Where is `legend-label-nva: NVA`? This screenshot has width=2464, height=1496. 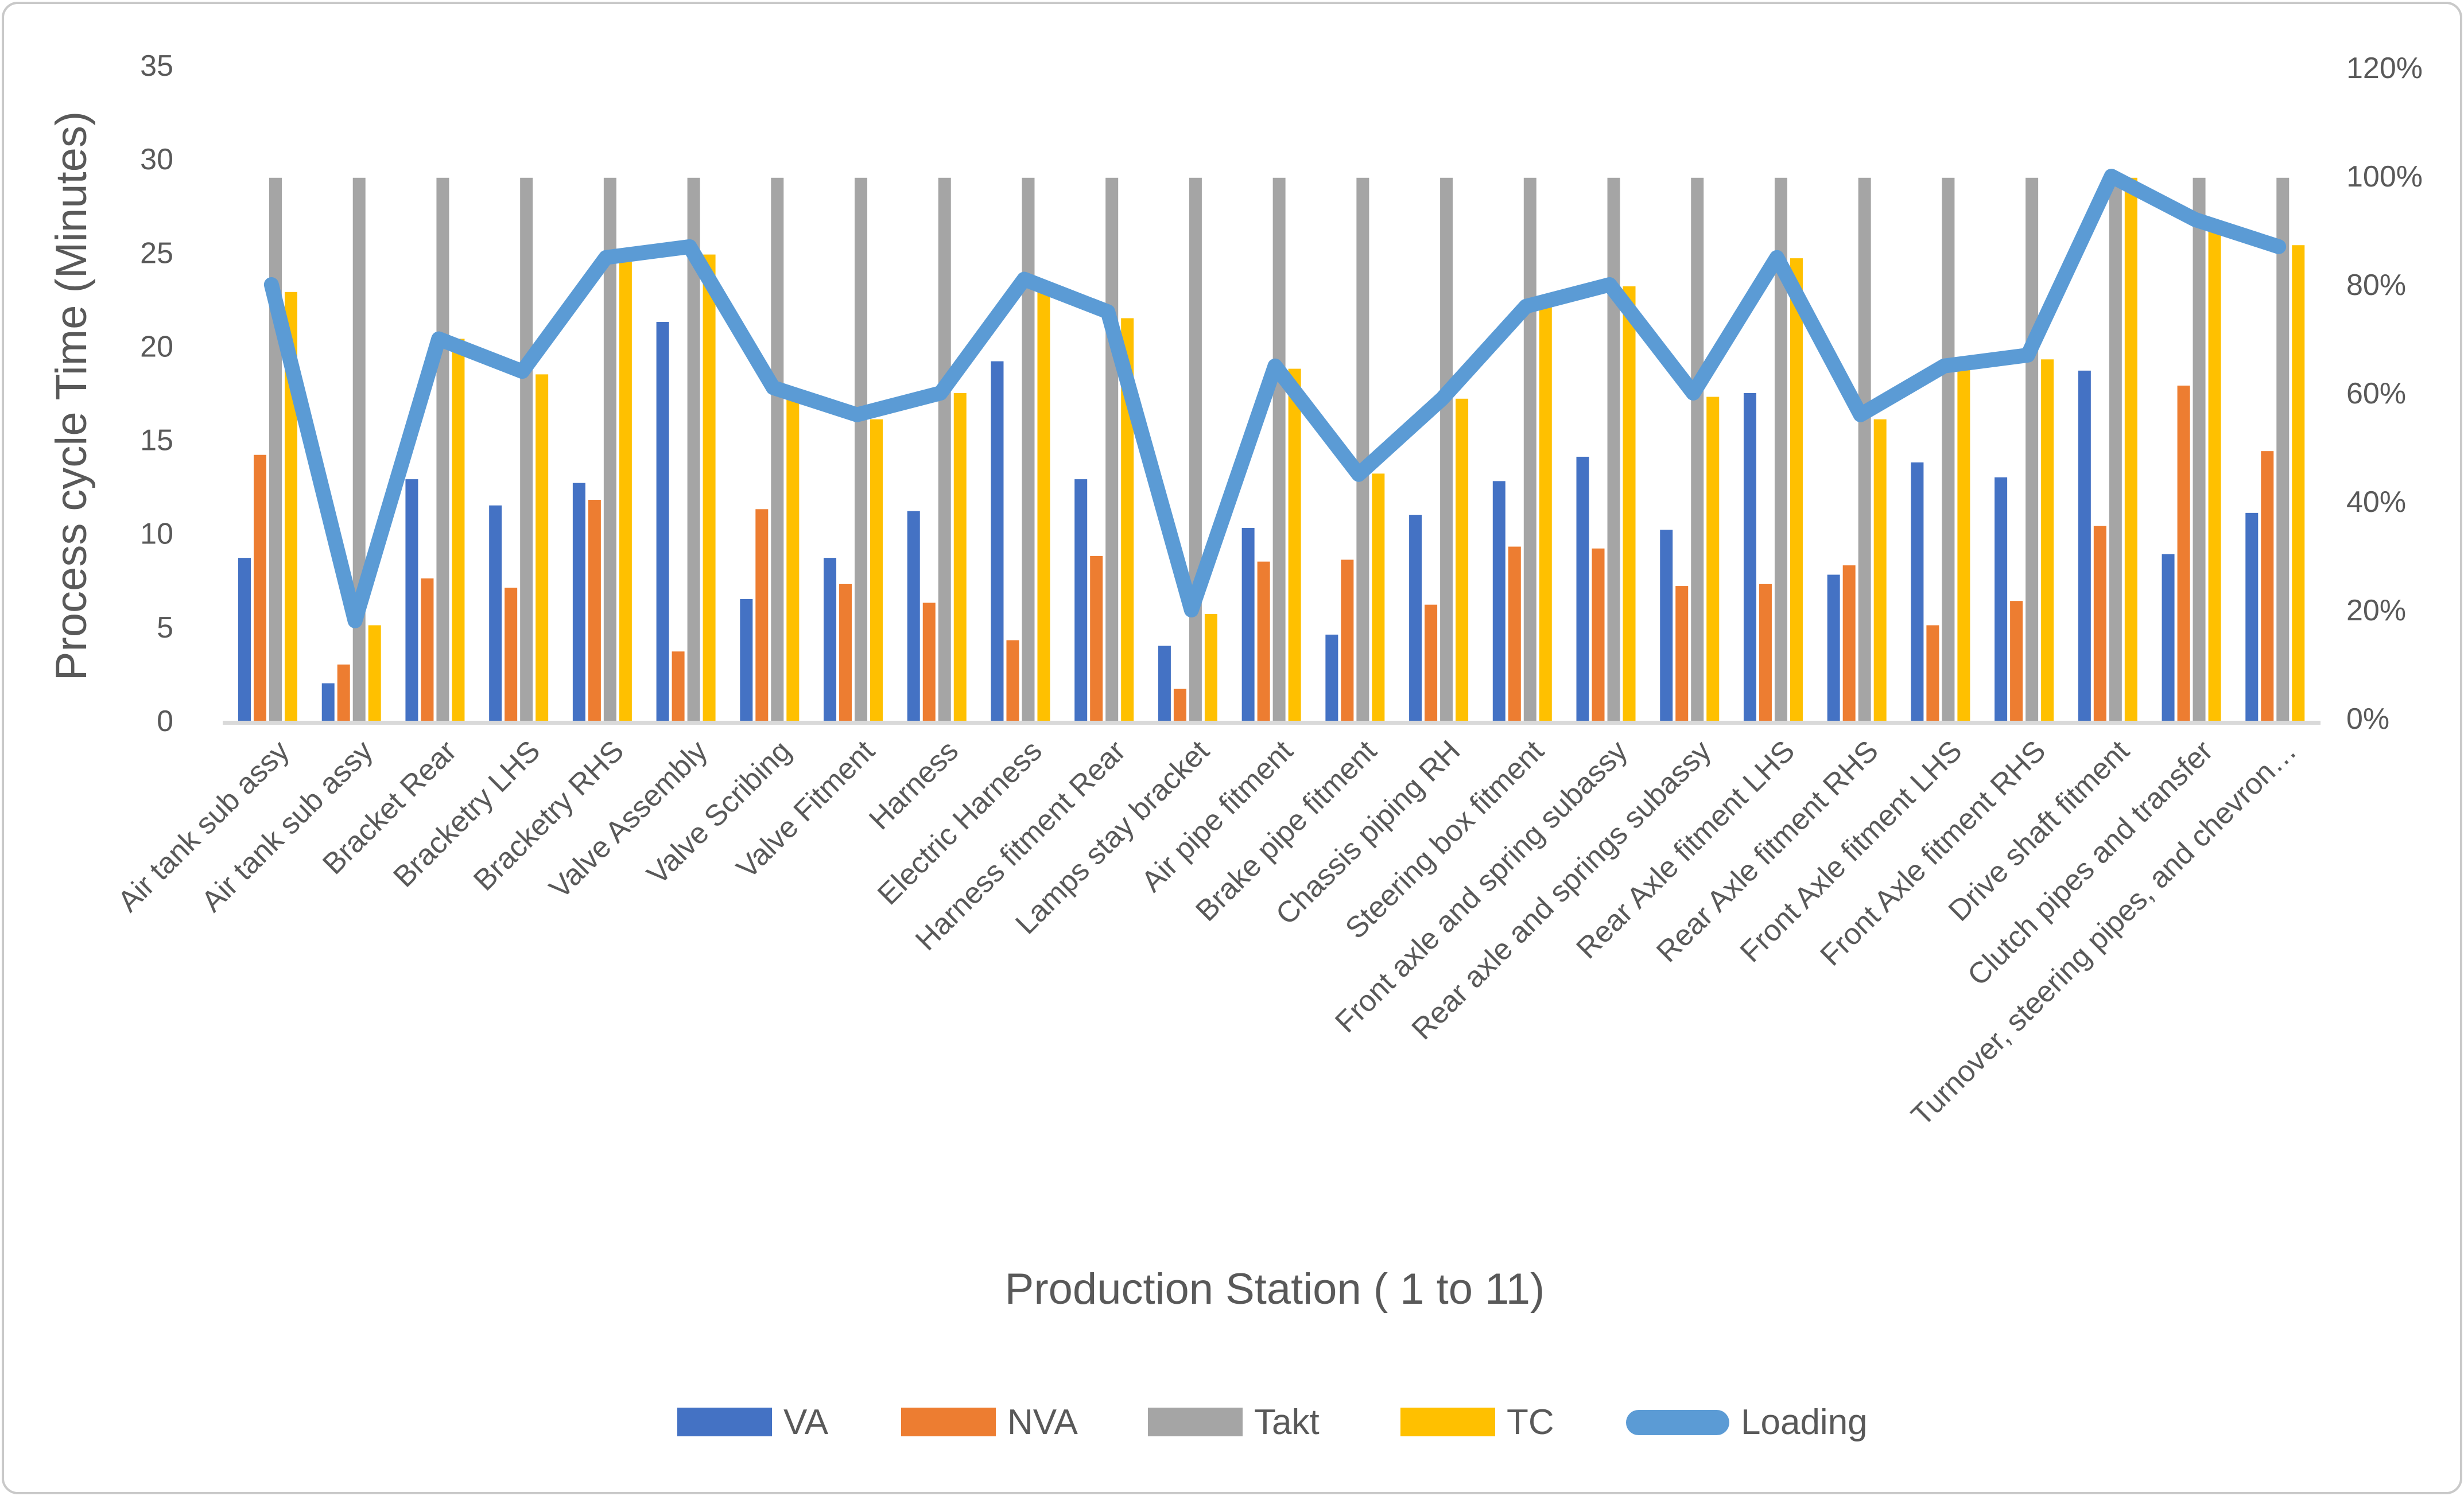 legend-label-nva: NVA is located at coordinates (1043, 1422).